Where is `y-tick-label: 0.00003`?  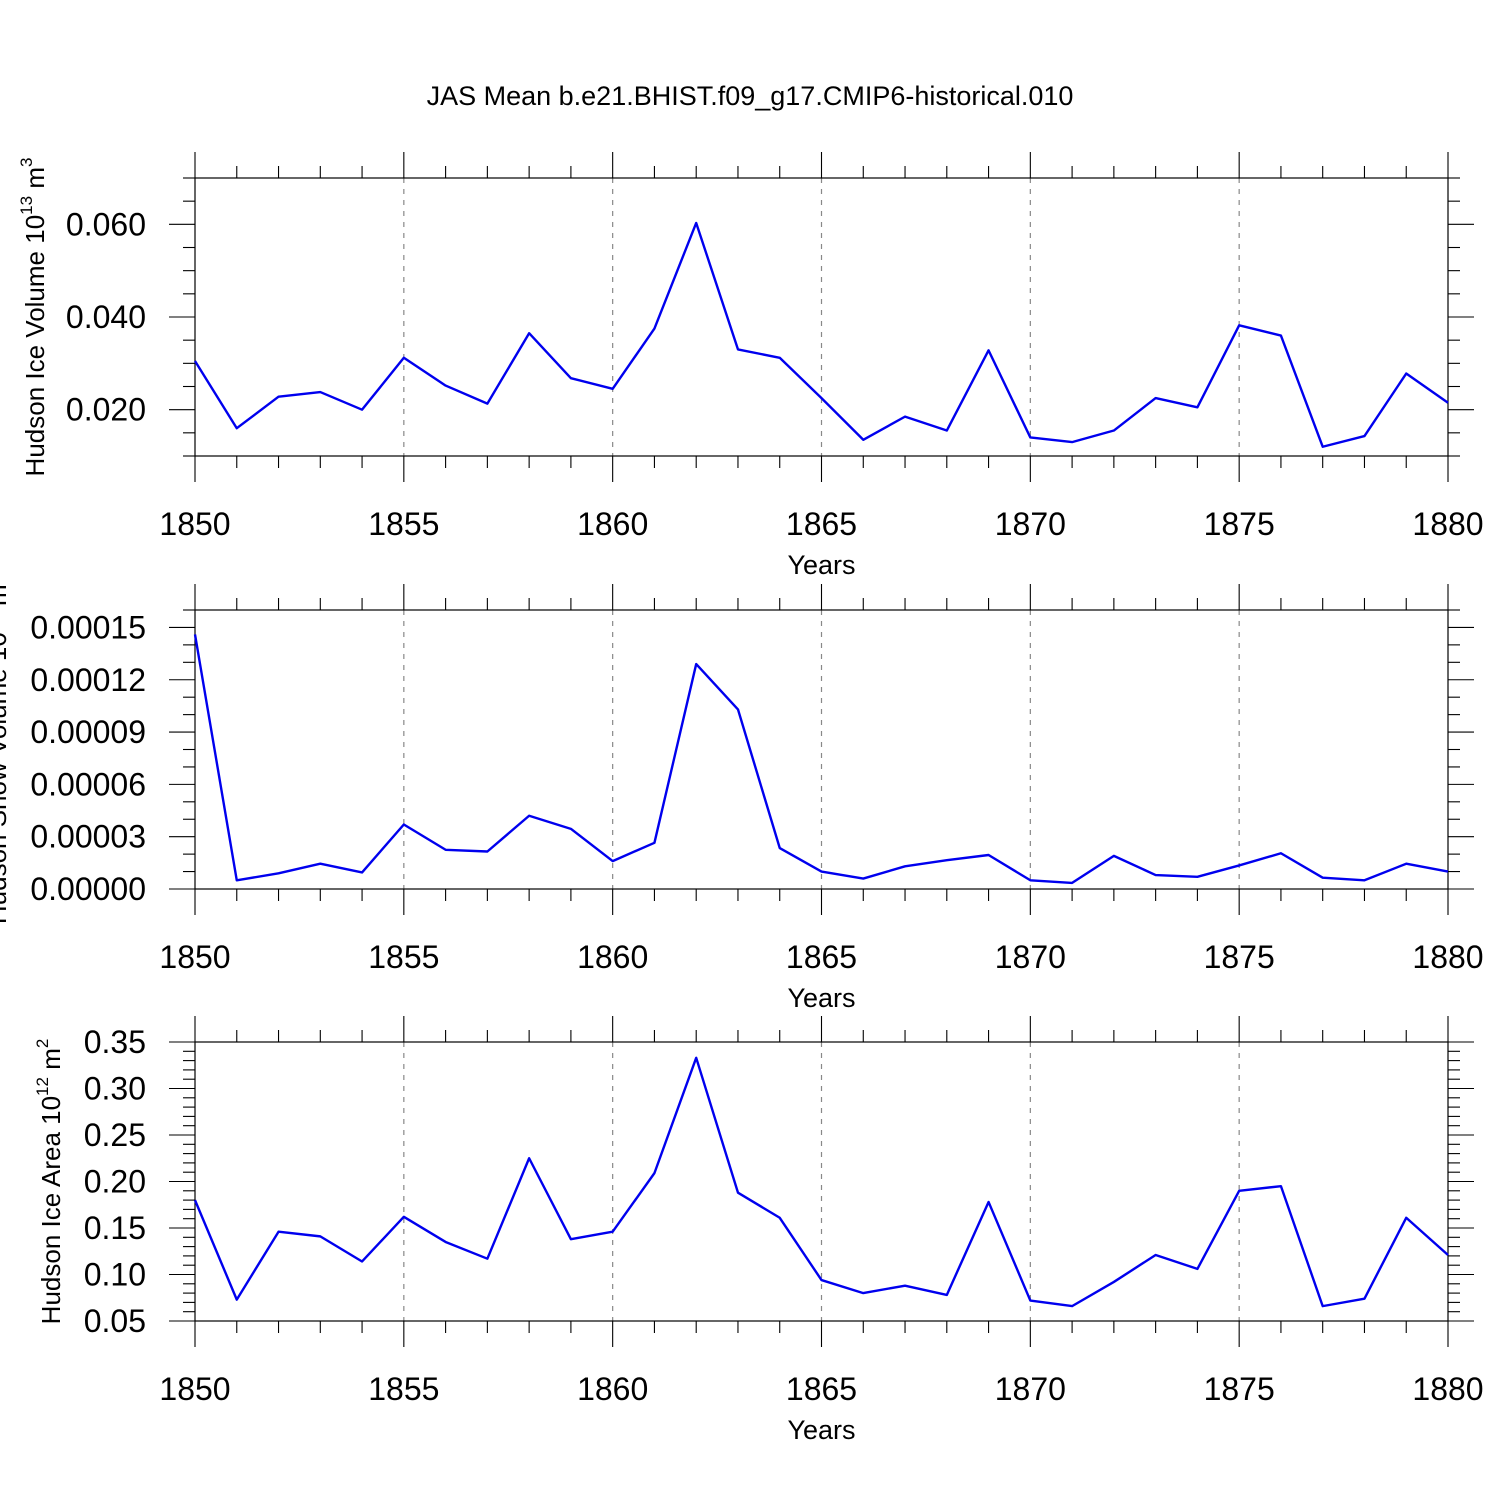 y-tick-label: 0.00003 is located at coordinates (88, 837).